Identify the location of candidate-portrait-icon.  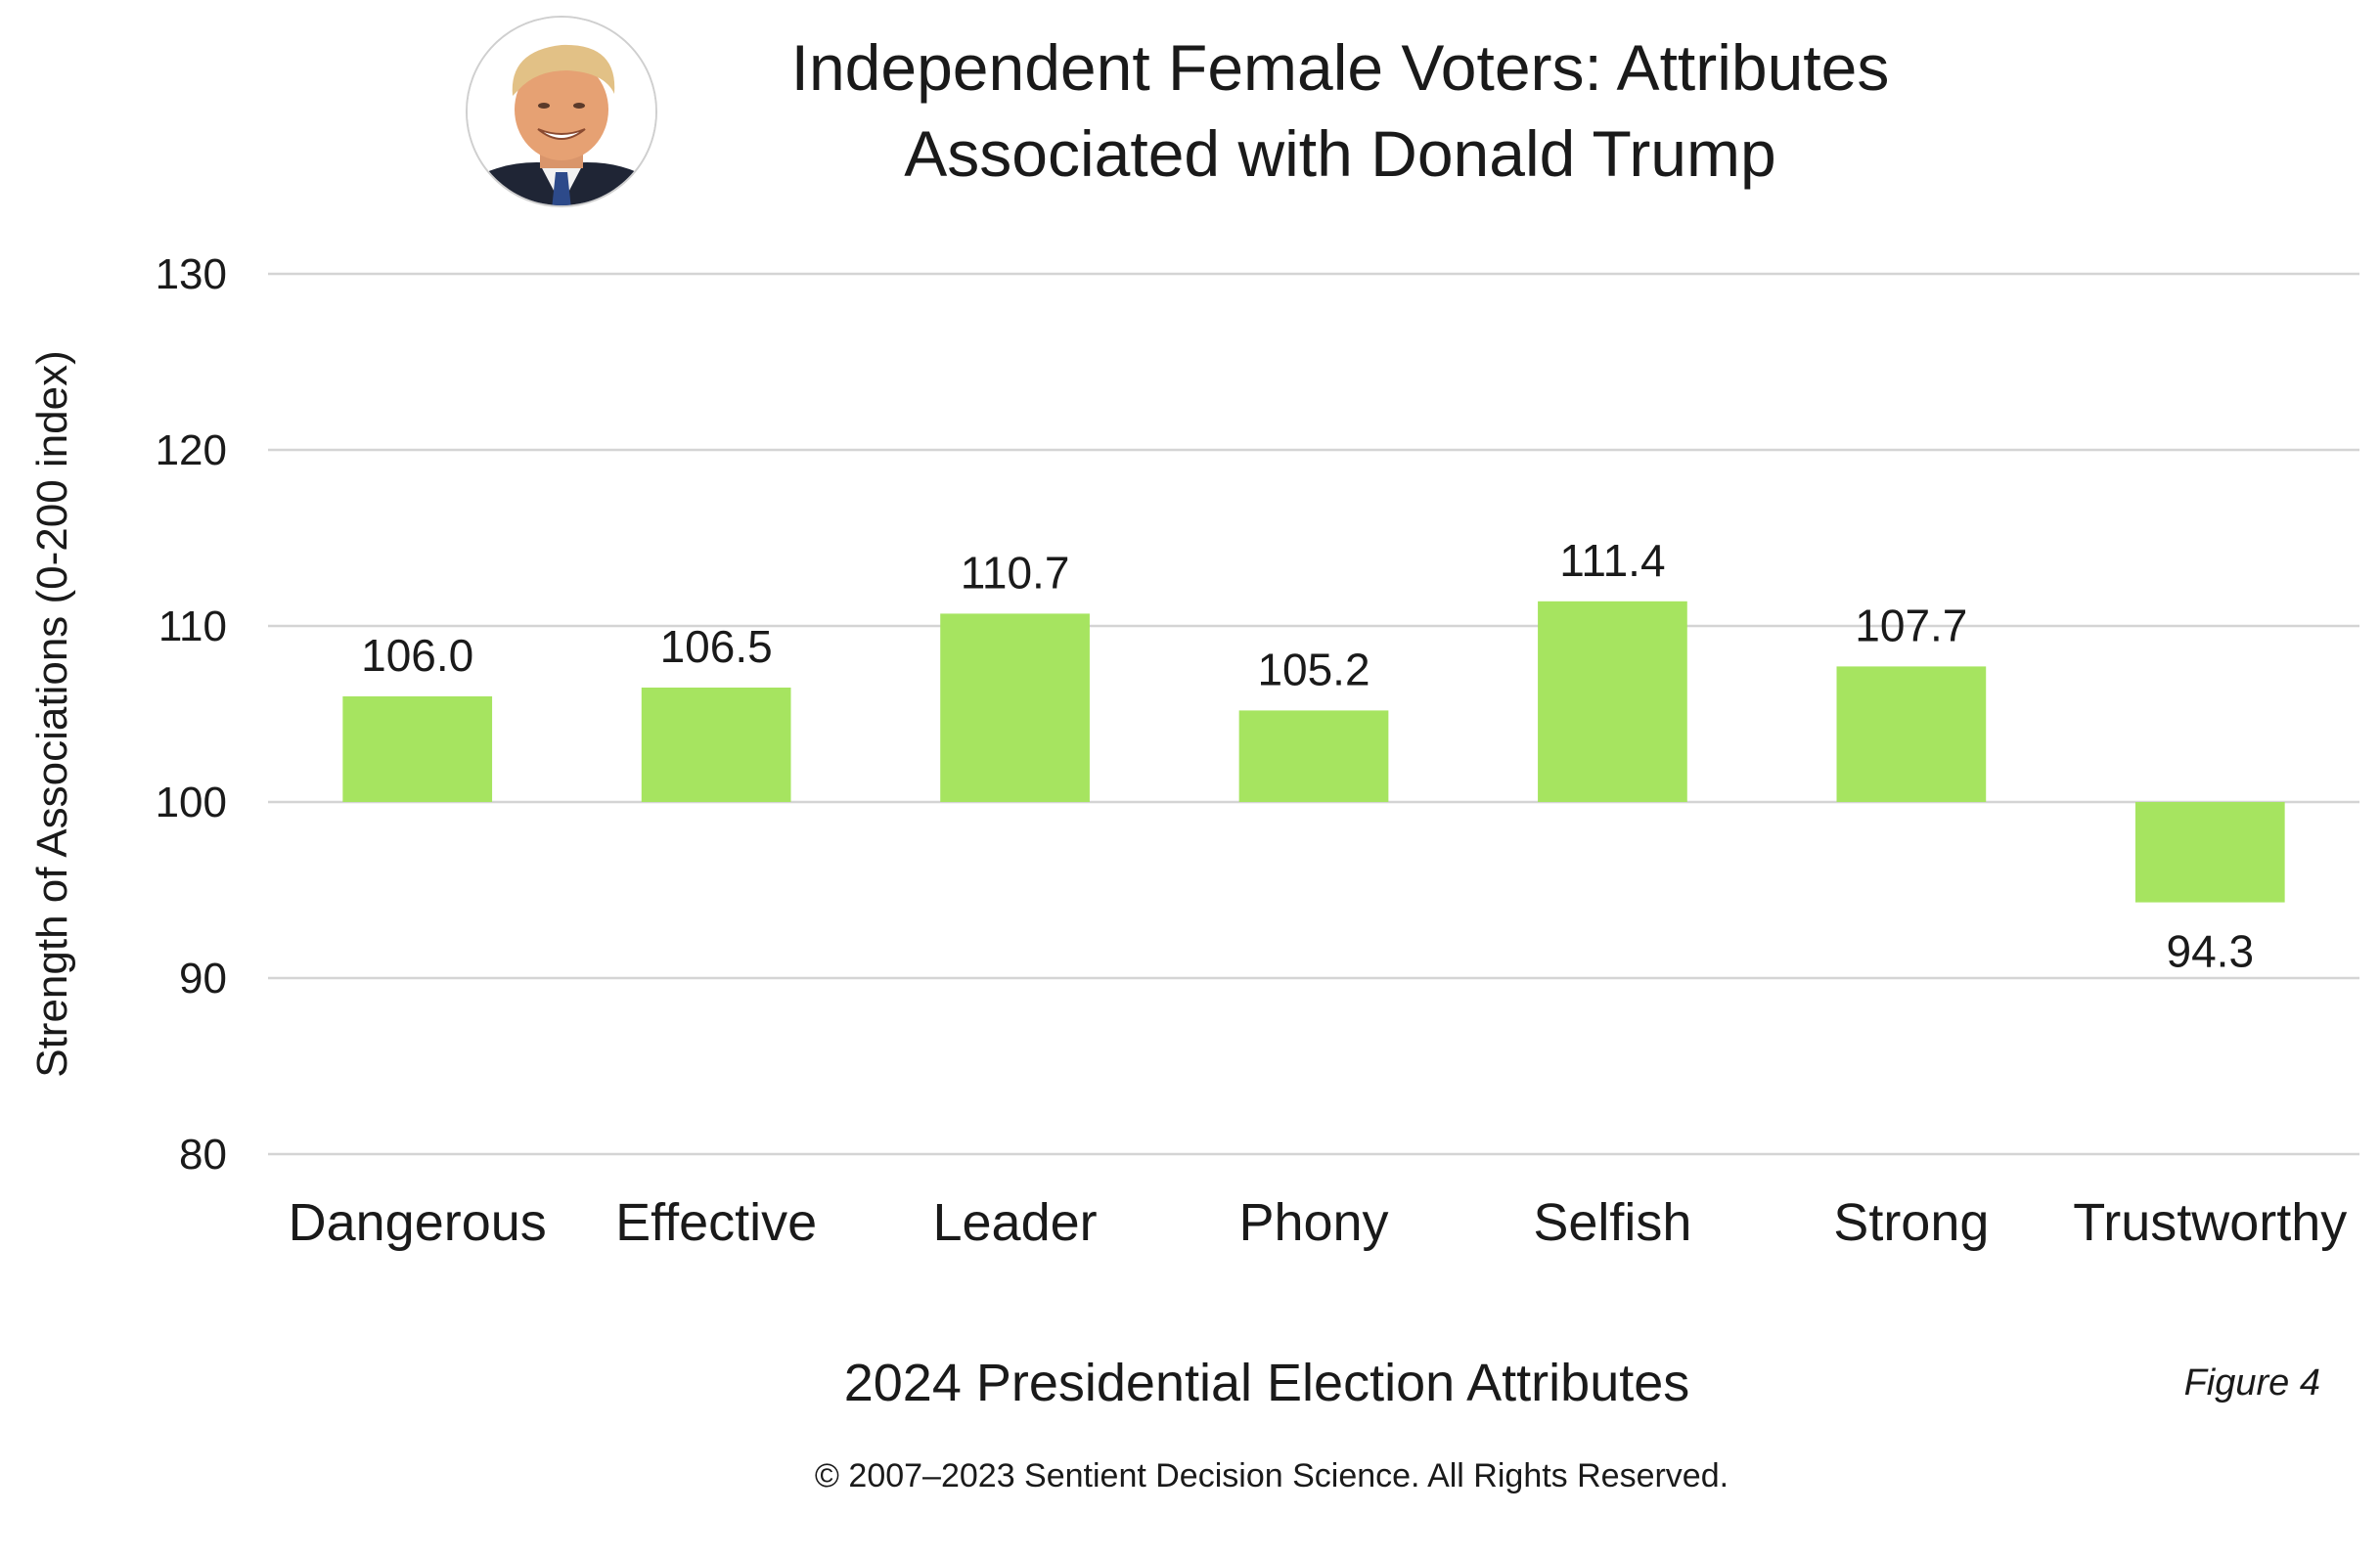
(561, 111).